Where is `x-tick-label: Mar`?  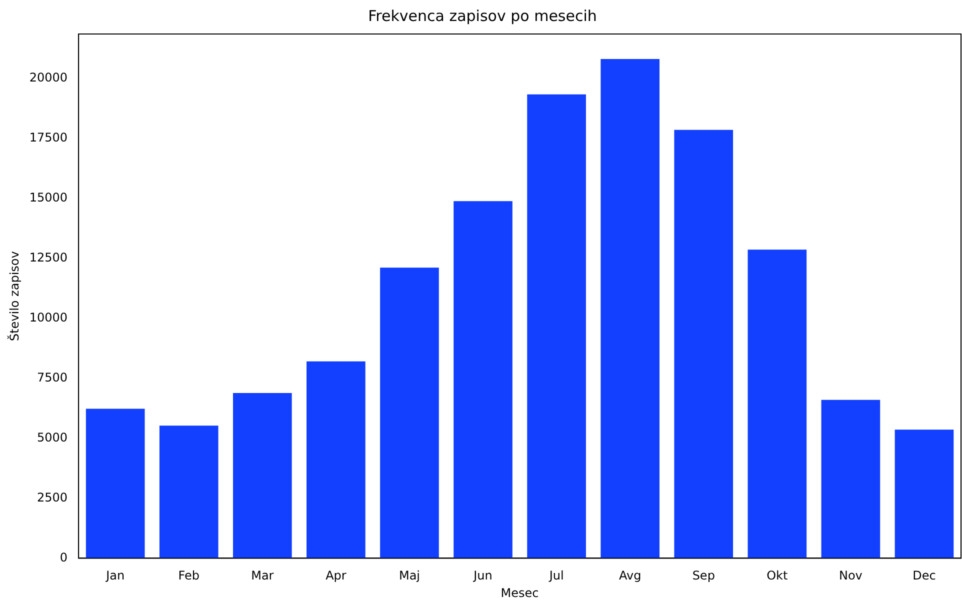 x-tick-label: Mar is located at coordinates (262, 575).